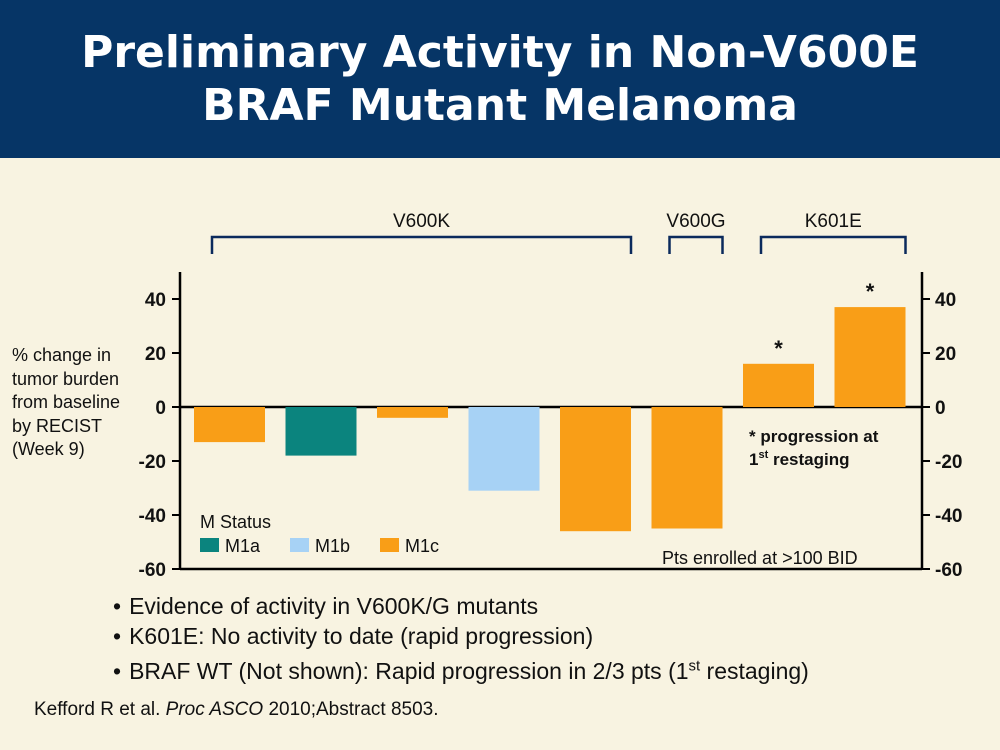 The image size is (1000, 750). I want to click on group-label: V600K, so click(421, 221).